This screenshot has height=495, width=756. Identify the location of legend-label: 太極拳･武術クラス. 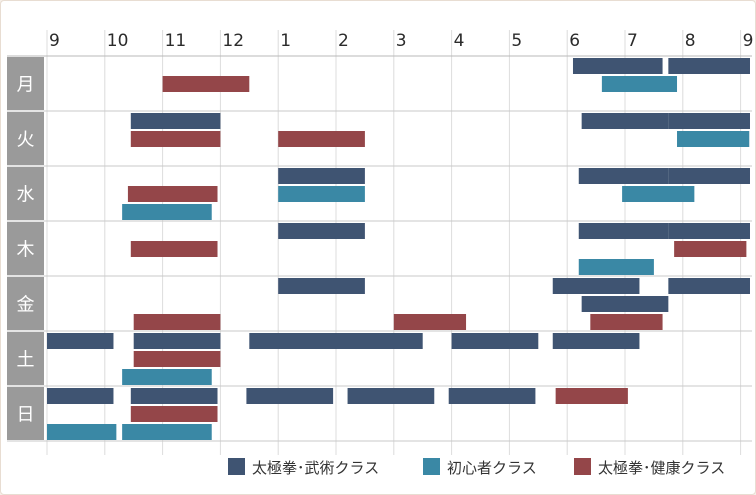
(315, 468).